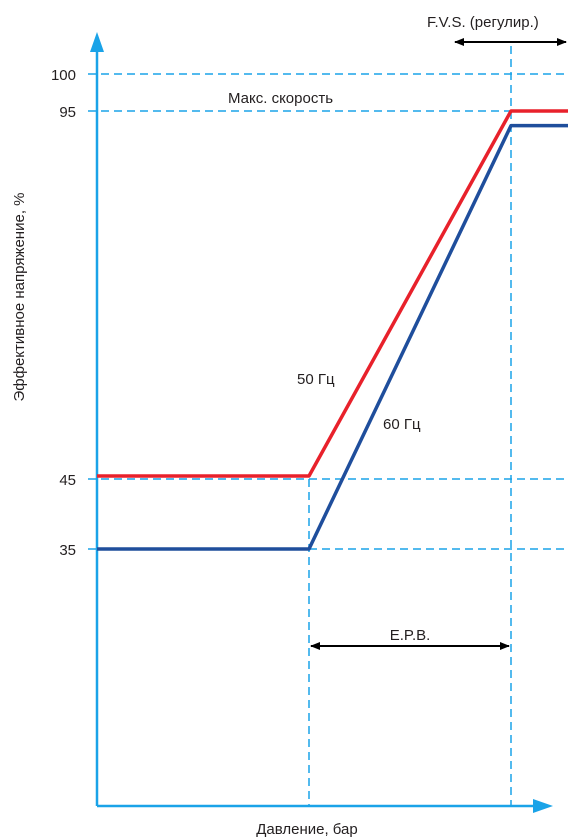 The height and width of the screenshot is (839, 572). I want to click on max-speed-label: Макс. скорость, so click(280, 98).